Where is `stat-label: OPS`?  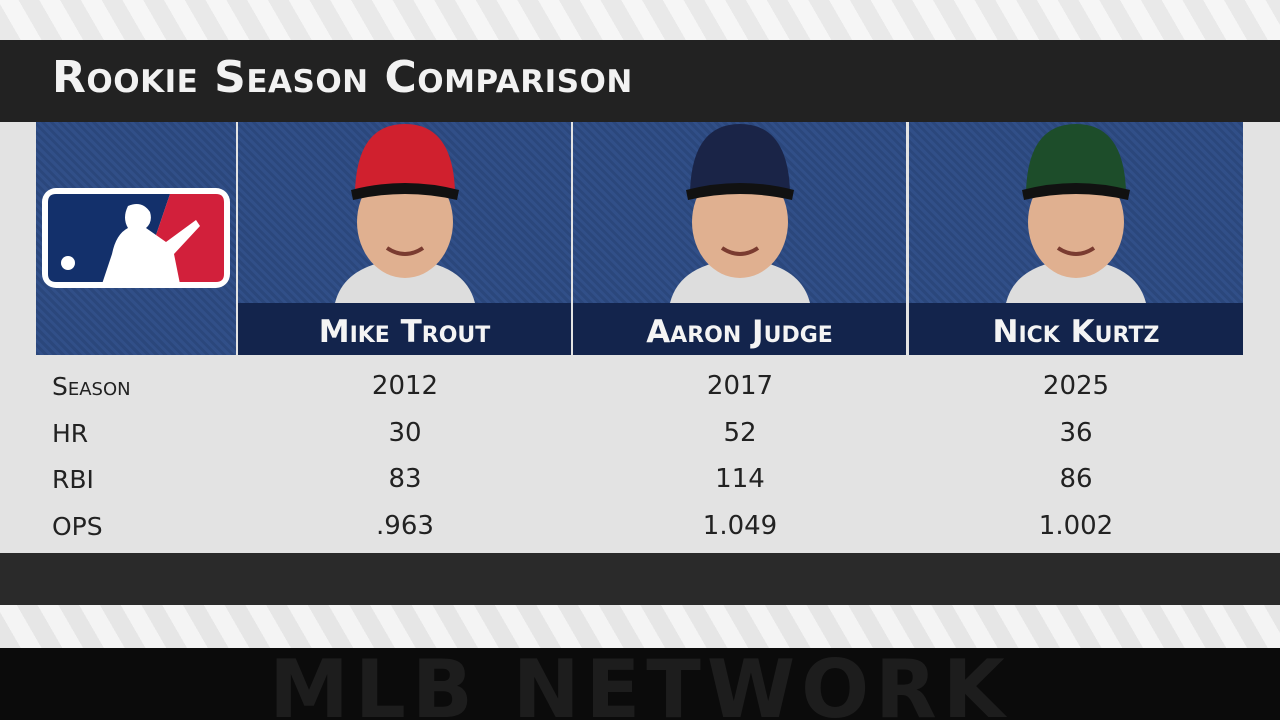
stat-label: OPS is located at coordinates (77, 526).